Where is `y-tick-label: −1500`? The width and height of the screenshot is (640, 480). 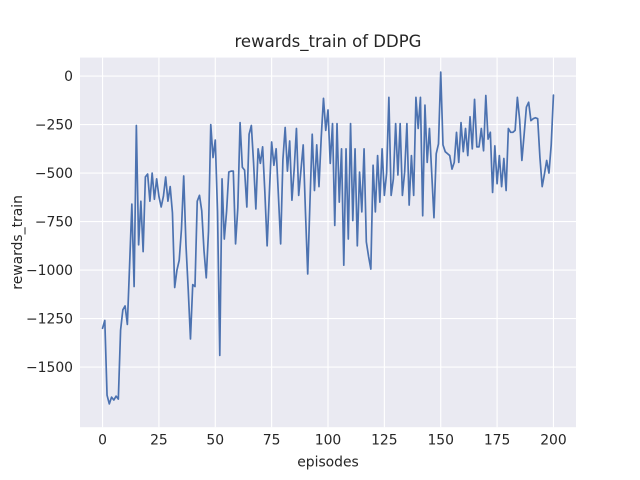
y-tick-label: −1500 is located at coordinates (49, 368).